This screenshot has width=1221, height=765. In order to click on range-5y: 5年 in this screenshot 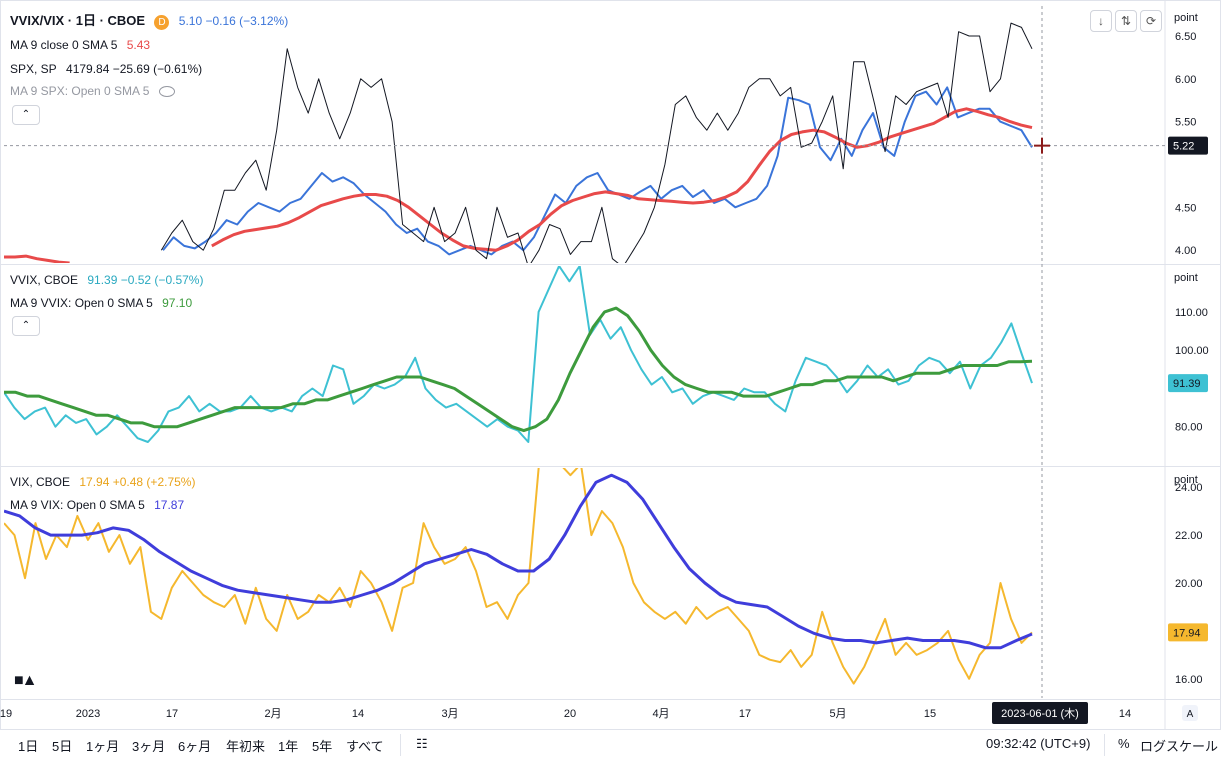, I will do `click(322, 746)`.